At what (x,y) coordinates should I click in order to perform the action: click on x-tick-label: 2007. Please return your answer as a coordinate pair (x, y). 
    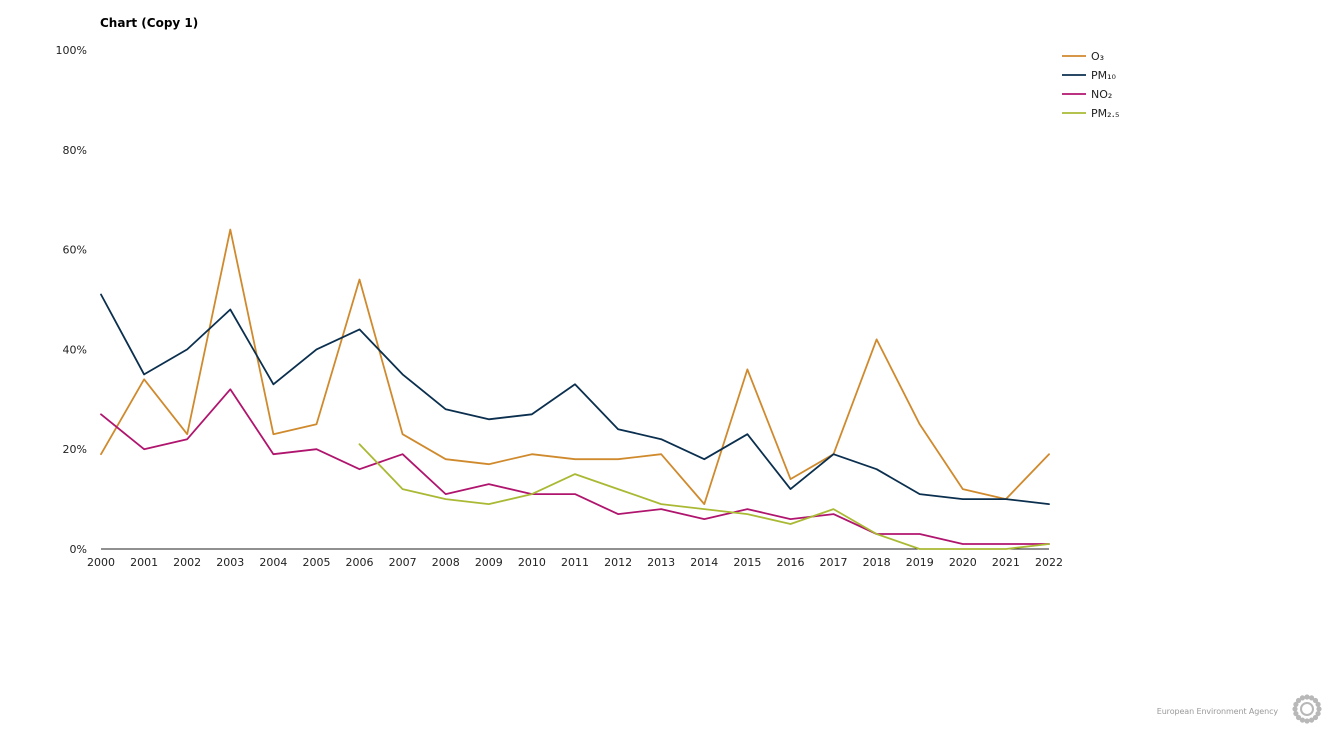
    Looking at the image, I should click on (403, 562).